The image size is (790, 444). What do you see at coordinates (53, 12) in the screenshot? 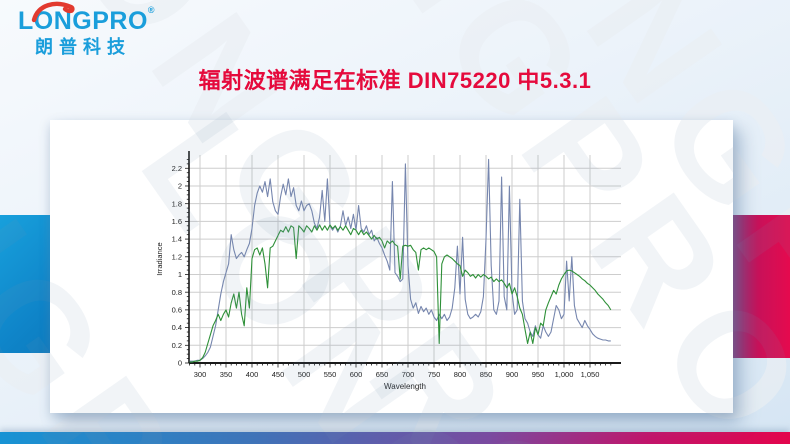
I see `logo-swoosh-icon` at bounding box center [53, 12].